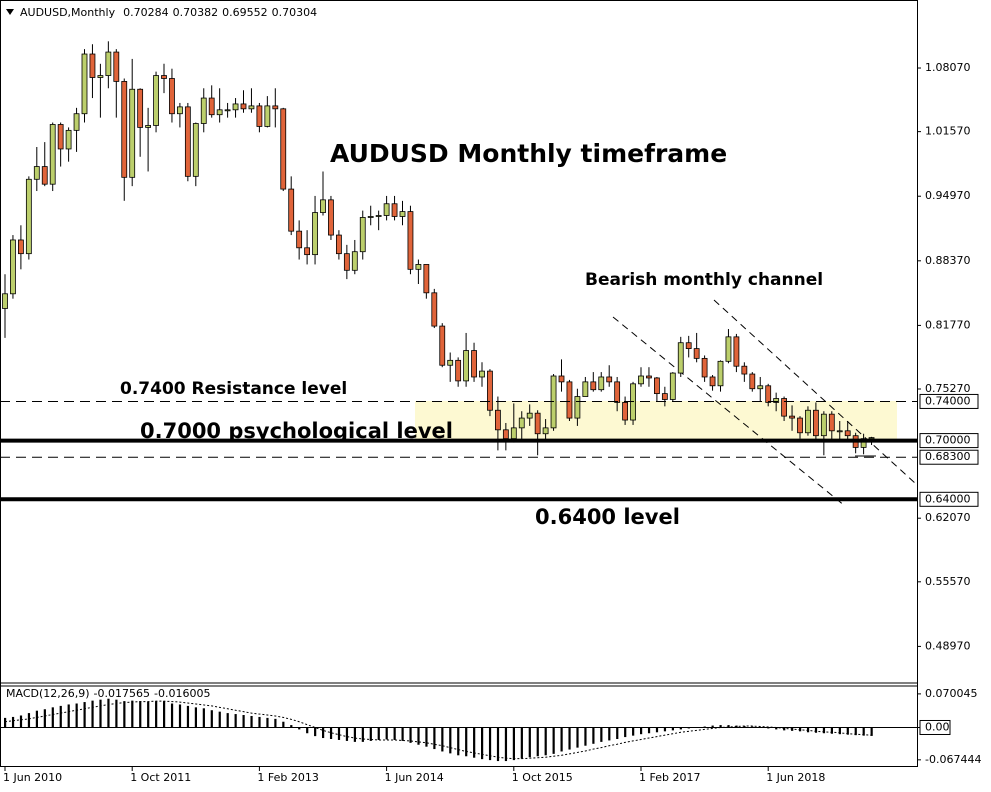  What do you see at coordinates (607, 517) in the screenshot?
I see `annotation: 0.6400 level` at bounding box center [607, 517].